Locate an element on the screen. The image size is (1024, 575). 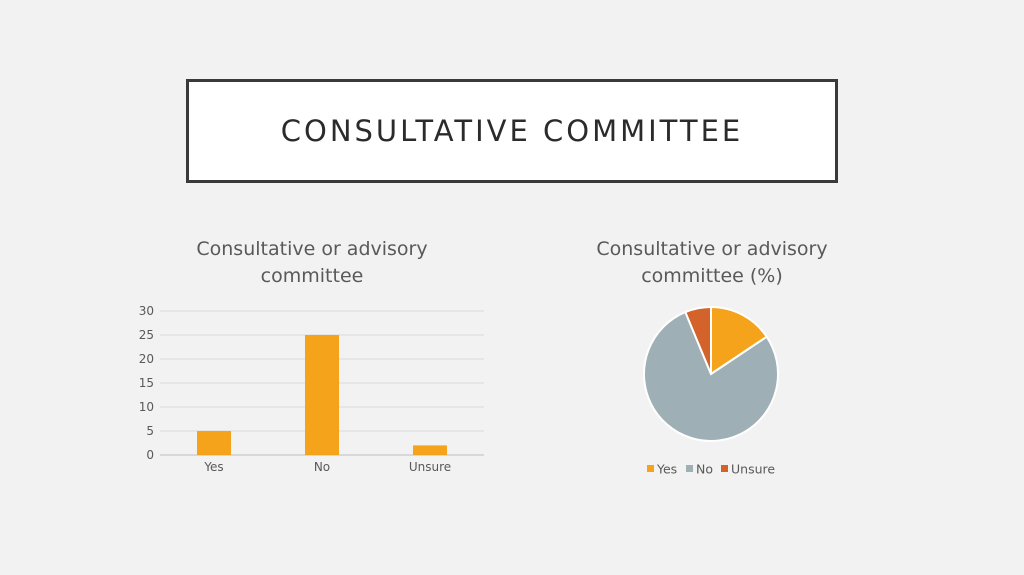
y-tick-label: 25 is located at coordinates (146, 335).